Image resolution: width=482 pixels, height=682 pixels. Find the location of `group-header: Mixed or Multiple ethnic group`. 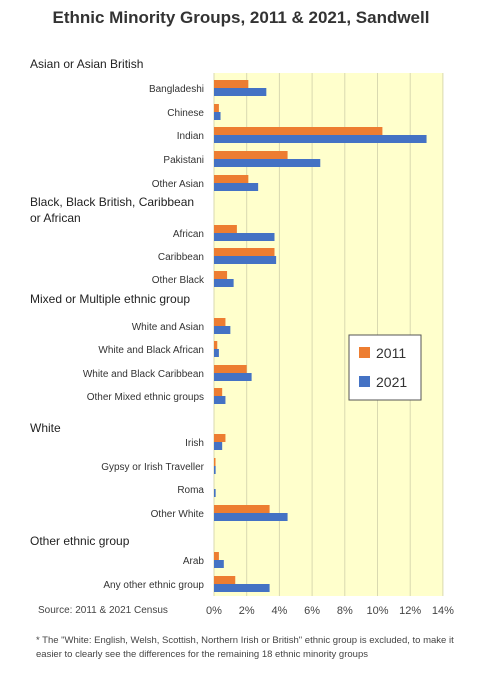

group-header: Mixed or Multiple ethnic group is located at coordinates (110, 299).